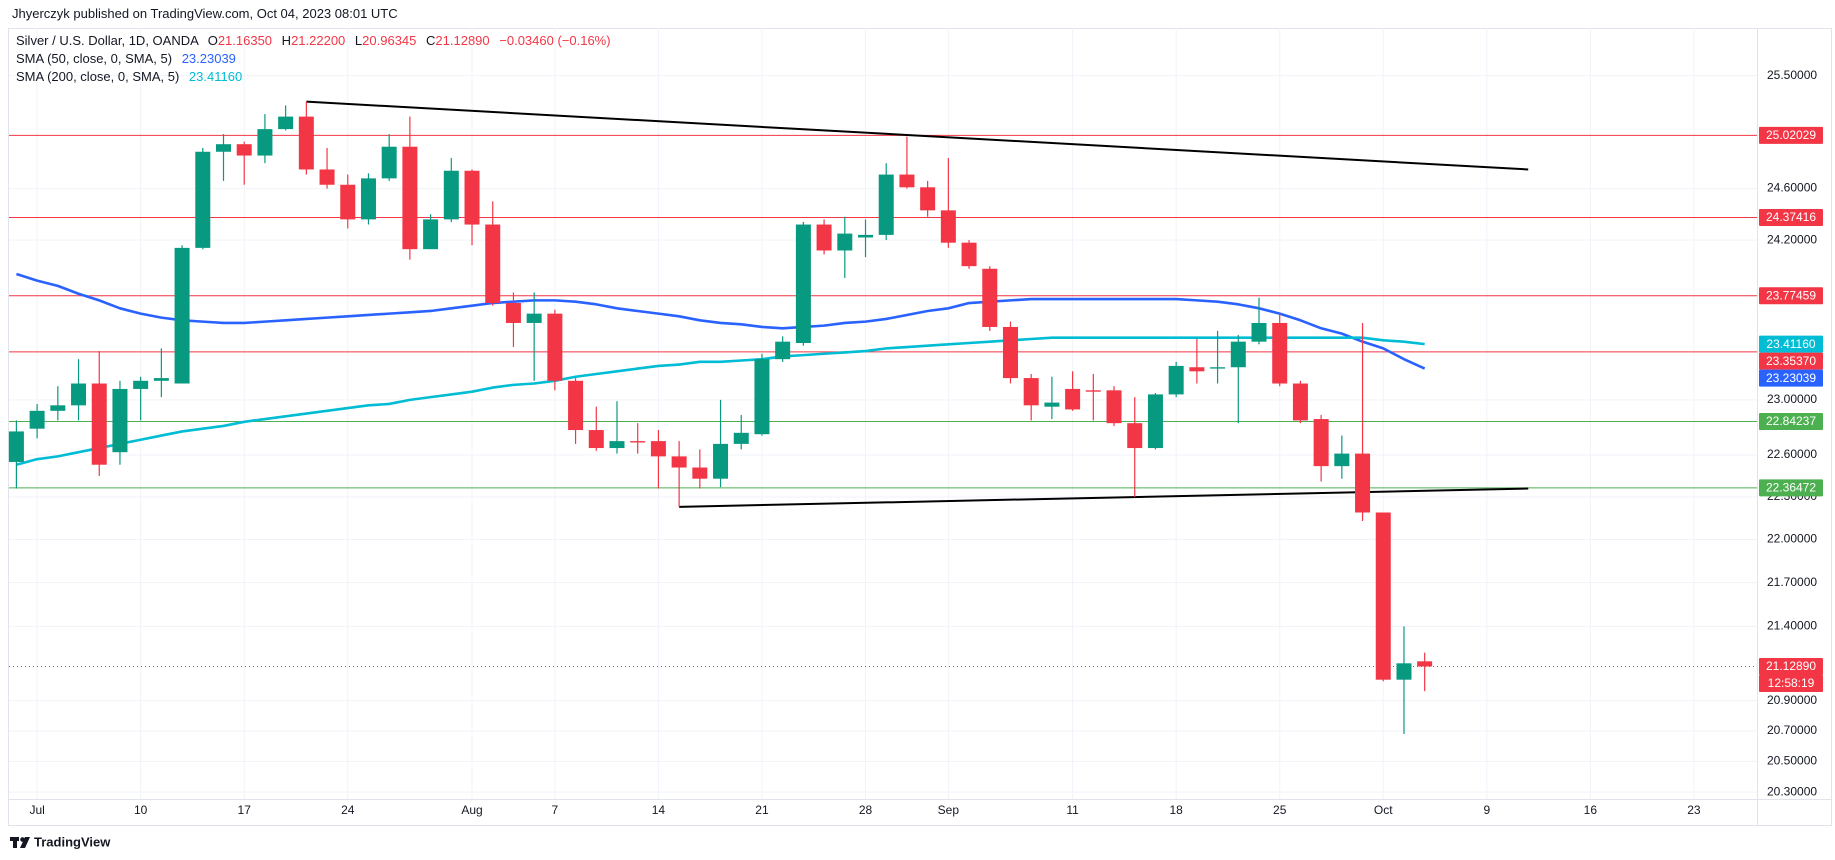 Image resolution: width=1835 pixels, height=860 pixels. Describe the element at coordinates (94, 58) in the screenshot. I see `legend-label: SMA (50, close, 0, SMA, 5)` at that location.